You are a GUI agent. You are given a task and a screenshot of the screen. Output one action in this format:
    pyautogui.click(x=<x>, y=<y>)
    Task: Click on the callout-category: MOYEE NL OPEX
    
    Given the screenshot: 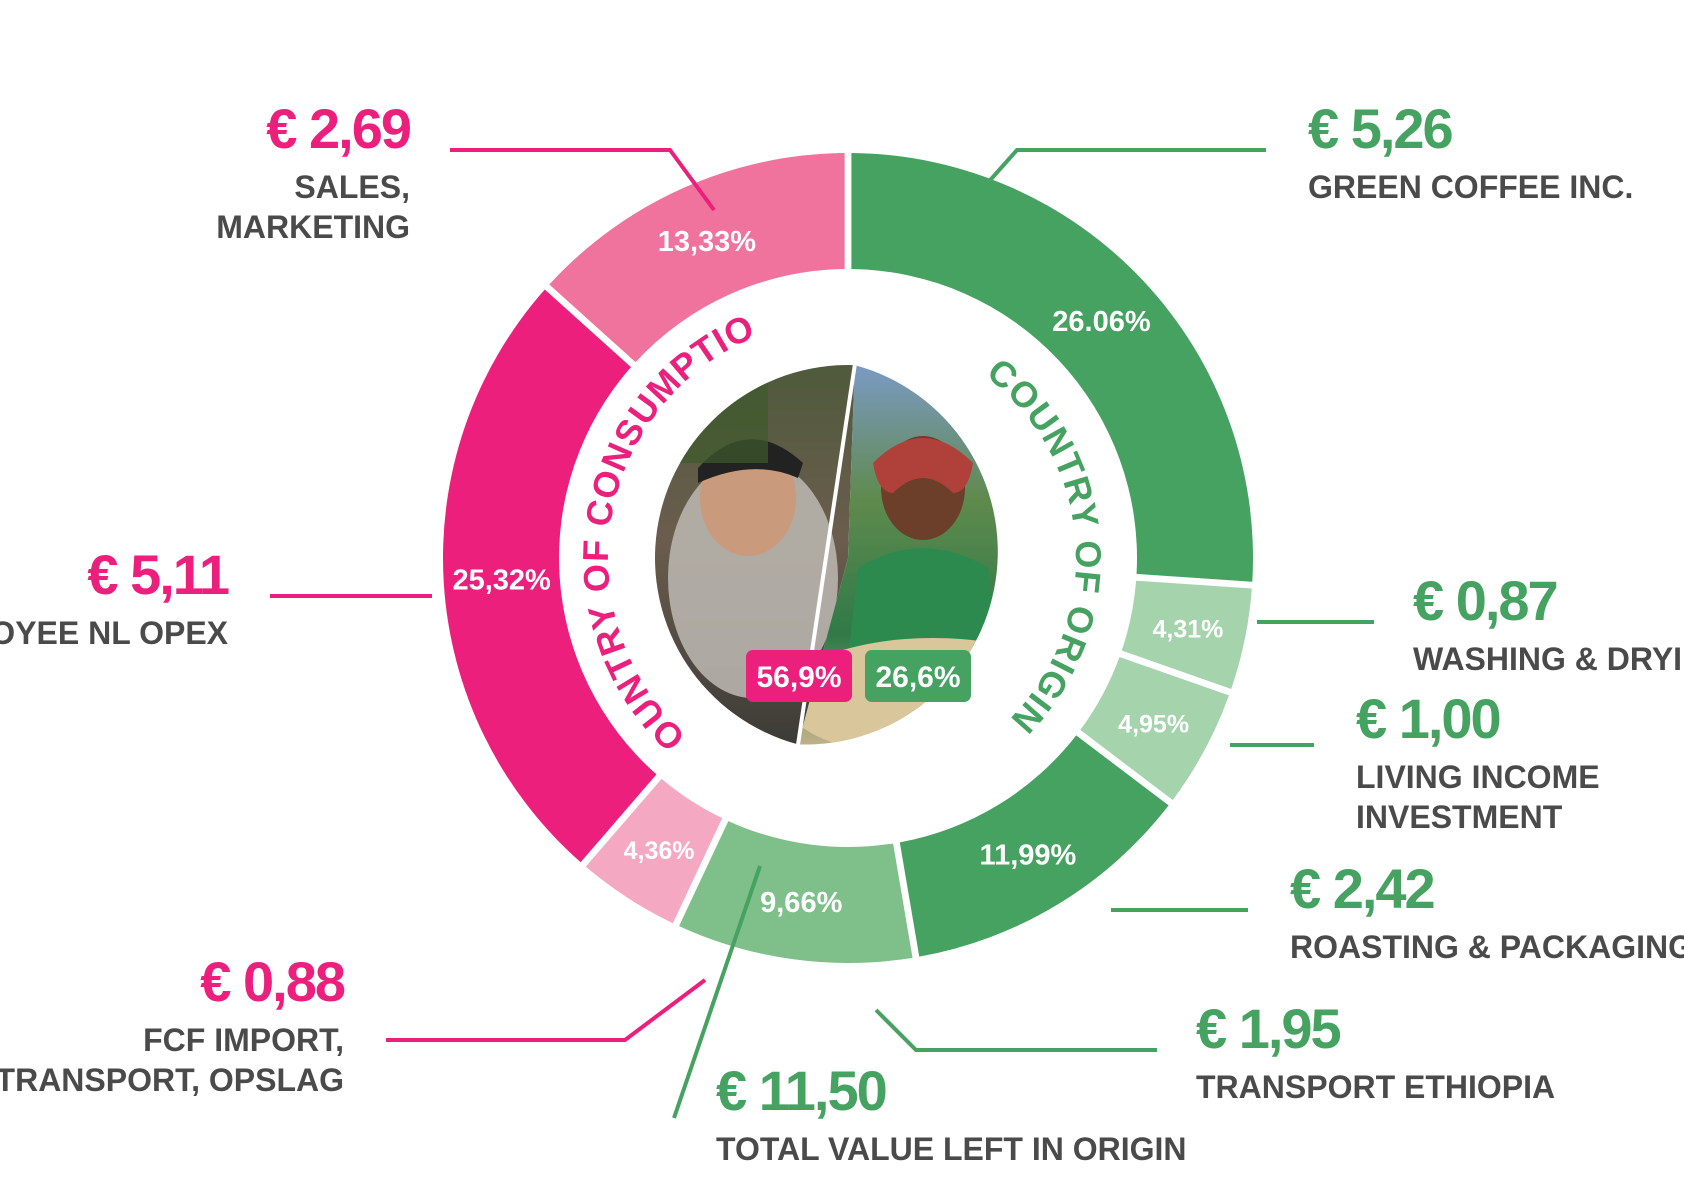 What is the action you would take?
    pyautogui.click(x=114, y=633)
    